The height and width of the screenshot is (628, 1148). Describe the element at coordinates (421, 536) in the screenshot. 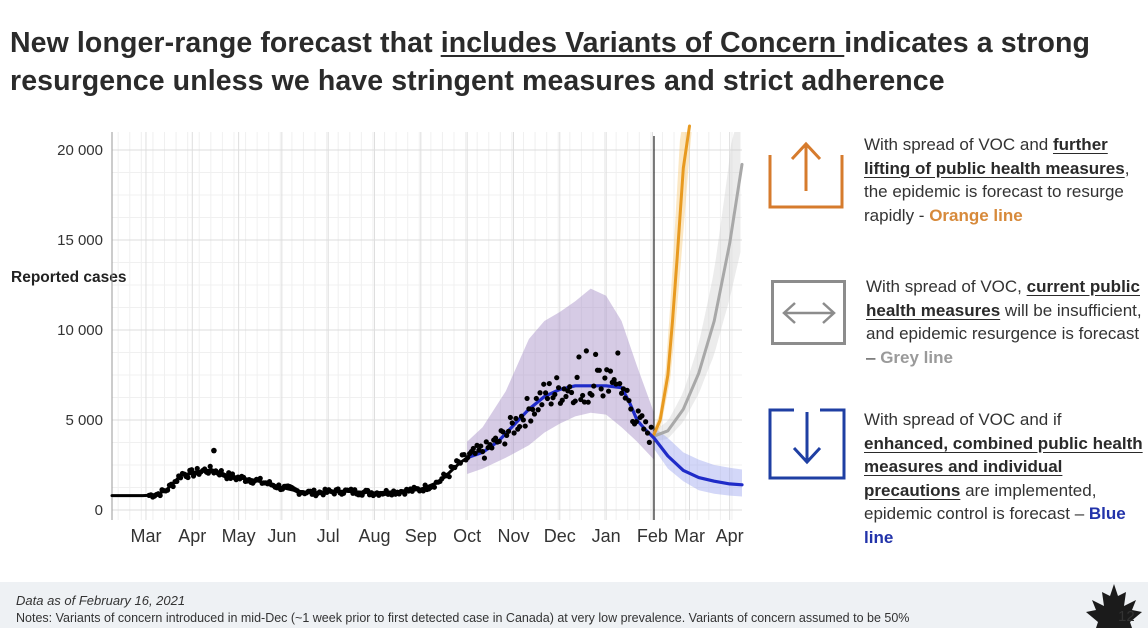

I see `x-tick-label: Sep` at that location.